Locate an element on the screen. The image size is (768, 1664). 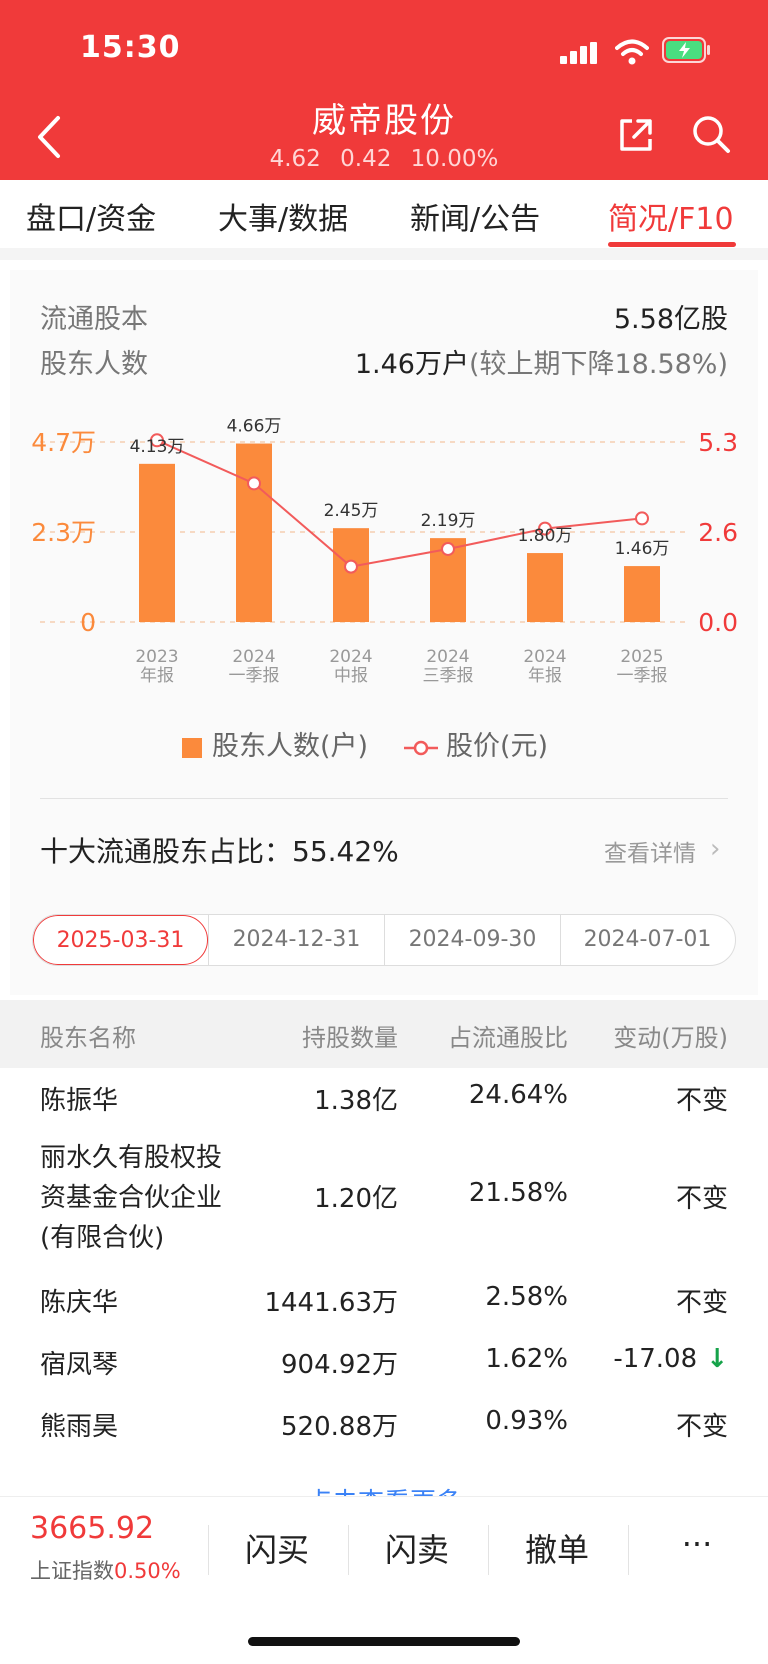
bar-label: 1.80万 is located at coordinates (545, 536).